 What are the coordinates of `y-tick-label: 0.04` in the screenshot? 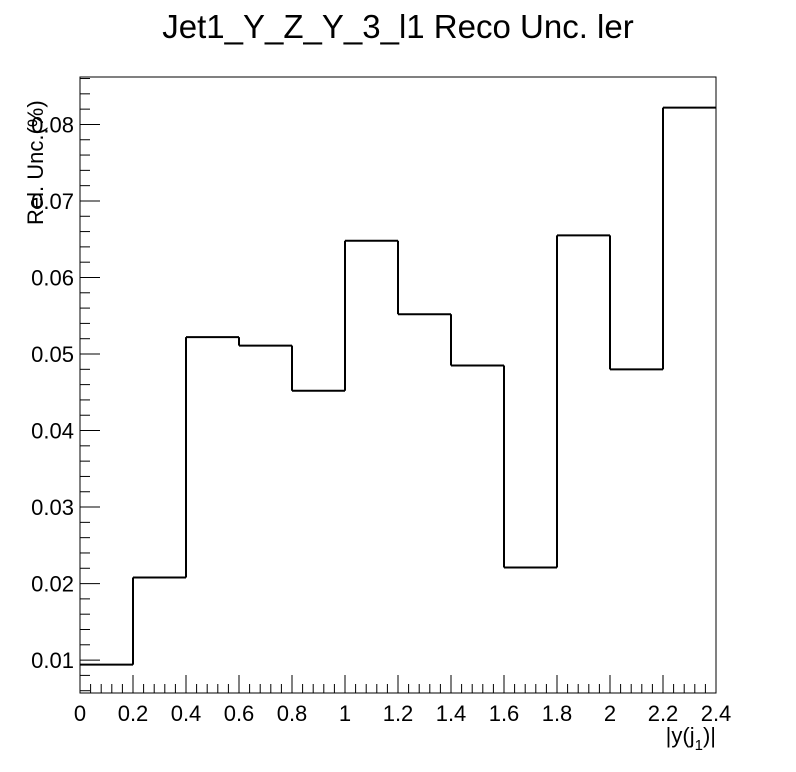 It's located at (52, 431).